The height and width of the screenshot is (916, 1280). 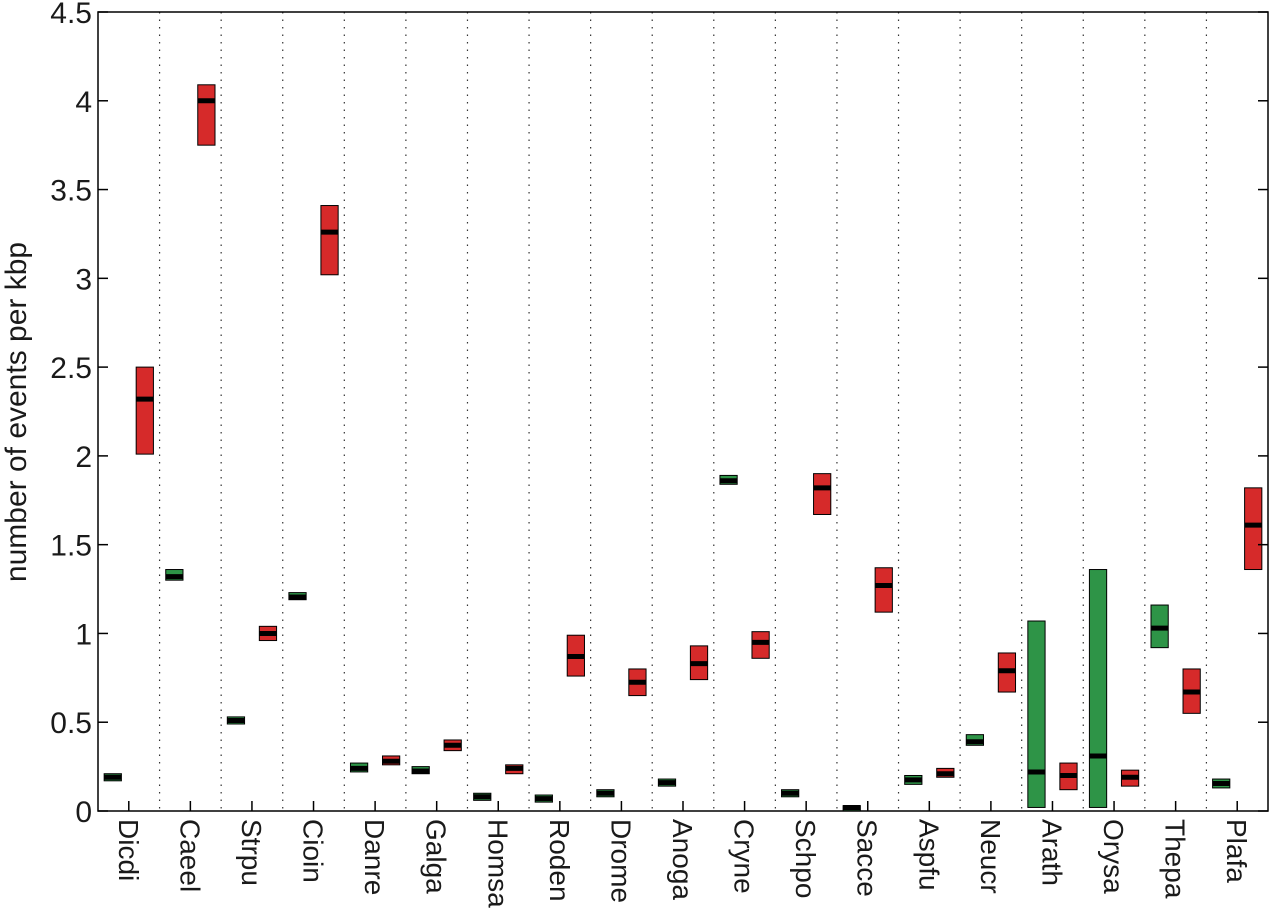 I want to click on x-tick-label-strpu: Strpu, so click(x=251, y=852).